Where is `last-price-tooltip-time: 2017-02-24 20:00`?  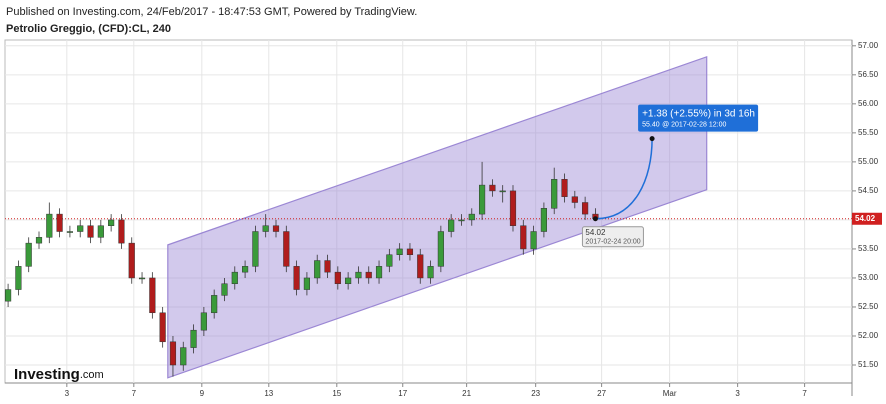
last-price-tooltip-time: 2017-02-24 20:00 is located at coordinates (612, 242).